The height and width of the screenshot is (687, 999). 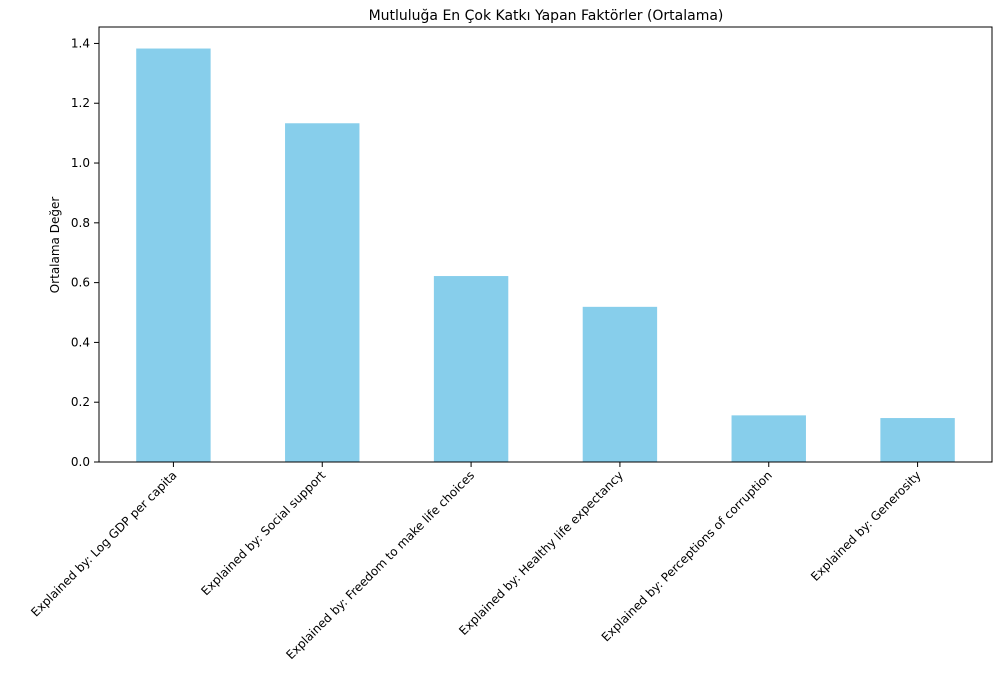 What do you see at coordinates (866, 526) in the screenshot?
I see `x-tick-label: Explained by: Generosity` at bounding box center [866, 526].